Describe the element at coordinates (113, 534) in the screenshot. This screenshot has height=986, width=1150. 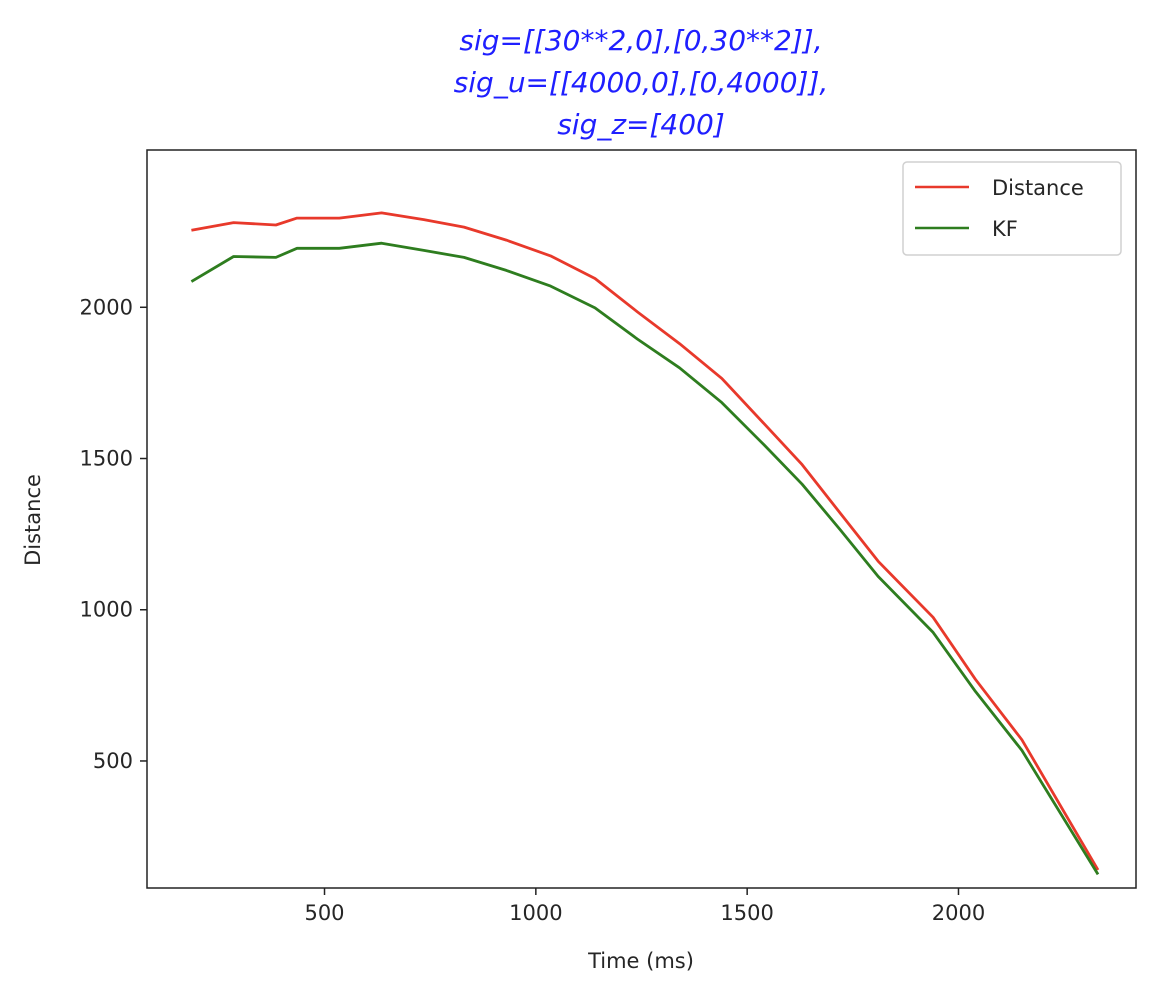
I see `y-axis: 500 1000 1500 2000` at that location.